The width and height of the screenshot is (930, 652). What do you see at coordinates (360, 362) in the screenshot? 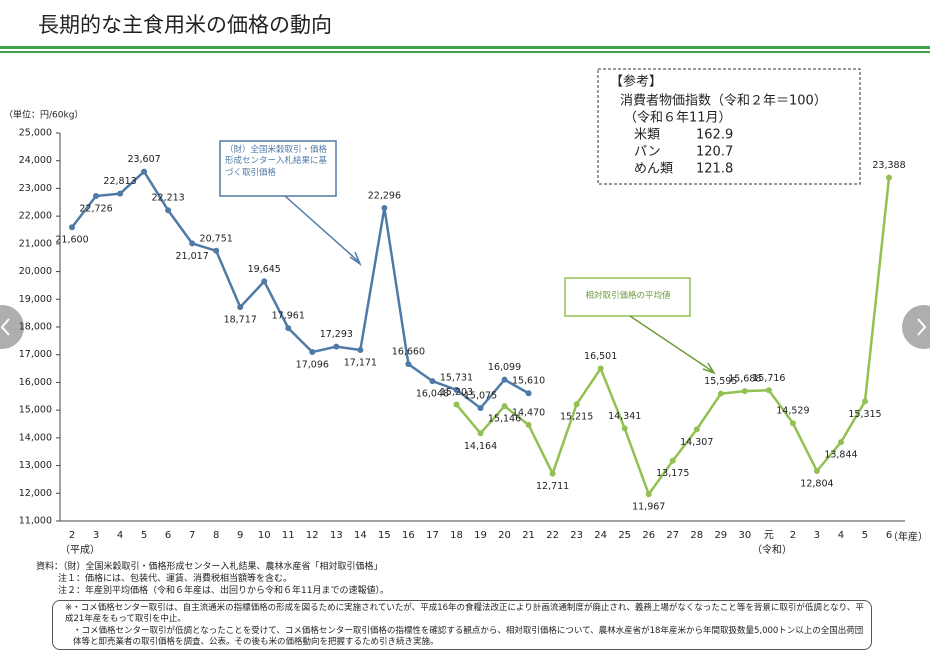
I see `data-label: 17,171` at bounding box center [360, 362].